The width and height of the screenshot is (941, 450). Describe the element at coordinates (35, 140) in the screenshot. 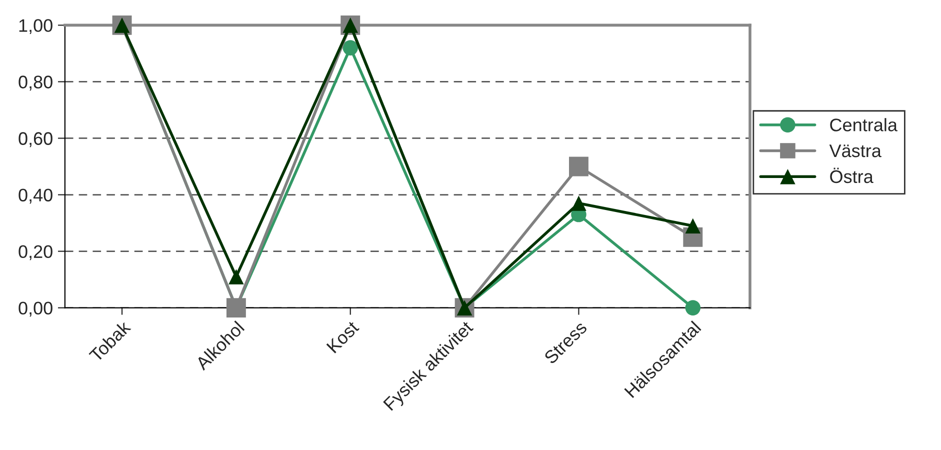

I see `y-tick-label: 0,60` at that location.